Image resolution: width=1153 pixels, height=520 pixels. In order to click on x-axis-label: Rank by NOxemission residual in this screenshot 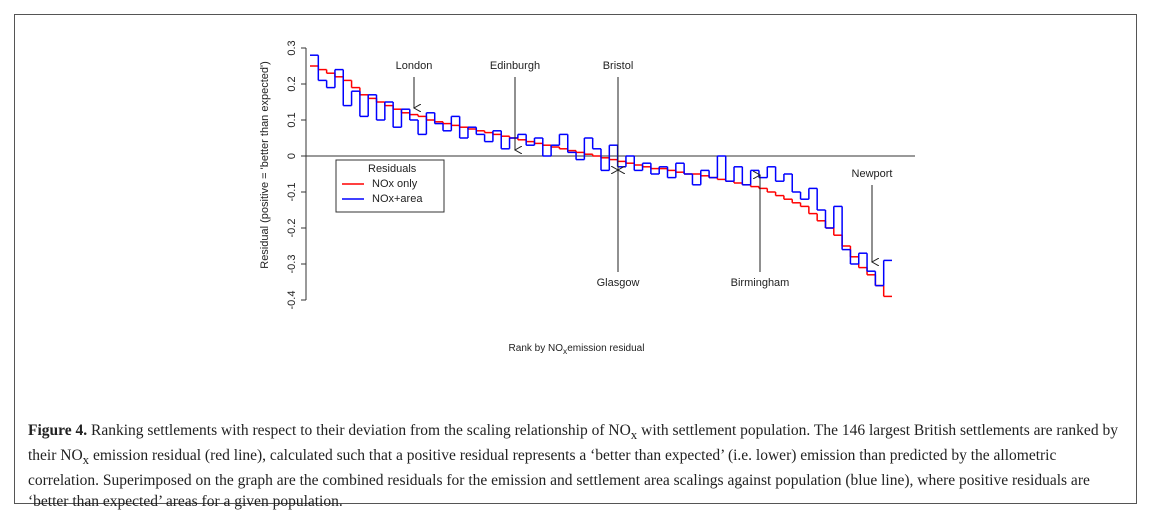, I will do `click(576, 349)`.